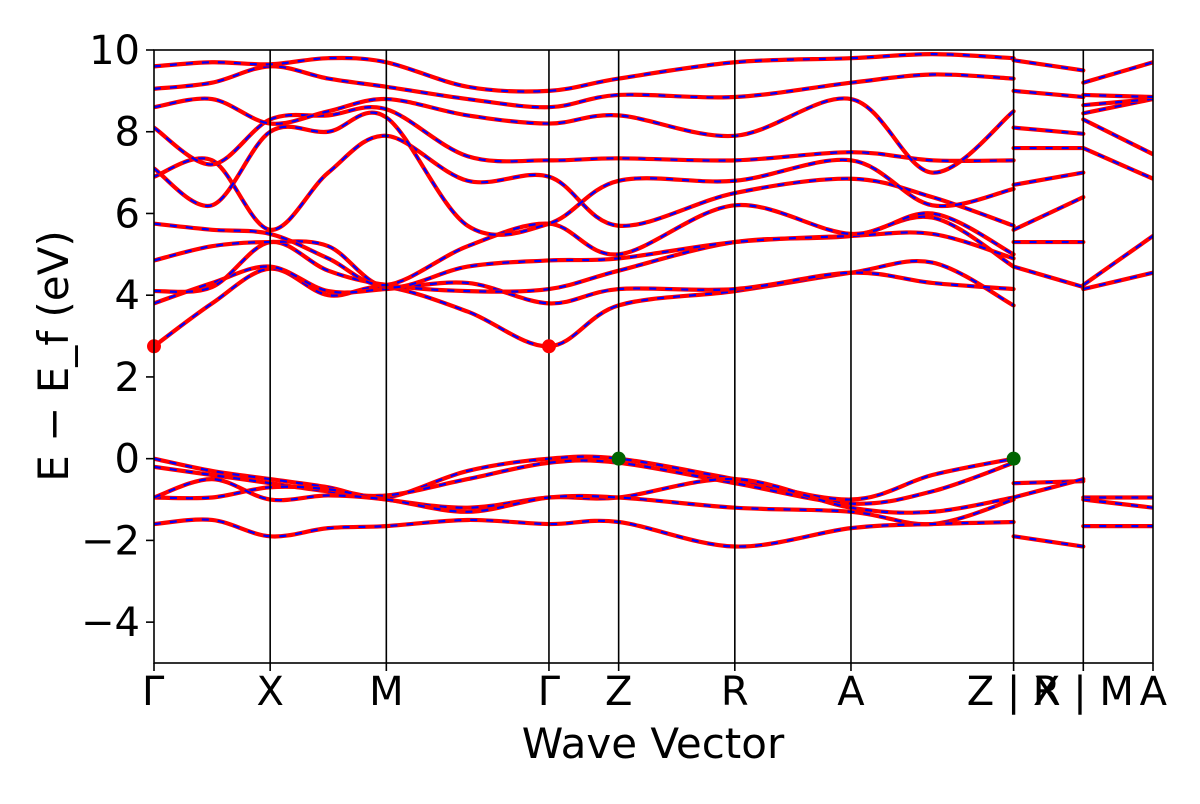 The height and width of the screenshot is (804, 1200). What do you see at coordinates (618, 692) in the screenshot?
I see `x-tick-label-4: Z` at bounding box center [618, 692].